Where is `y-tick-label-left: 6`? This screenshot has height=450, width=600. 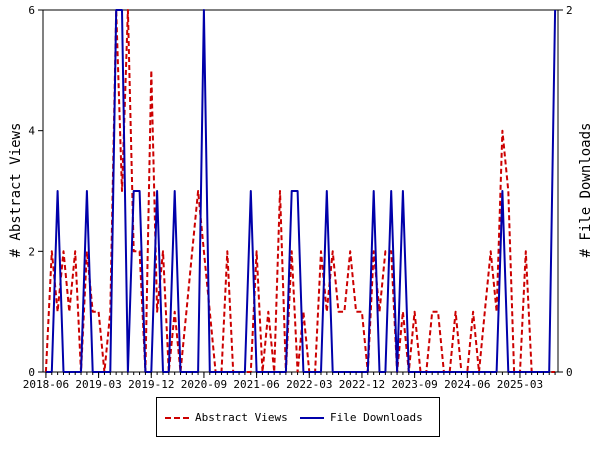 y-tick-label-left: 6 is located at coordinates (31, 10).